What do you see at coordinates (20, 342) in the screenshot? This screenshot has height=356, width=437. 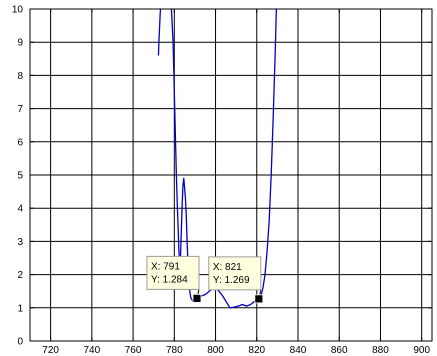 I see `y-tick-label: 0` at bounding box center [20, 342].